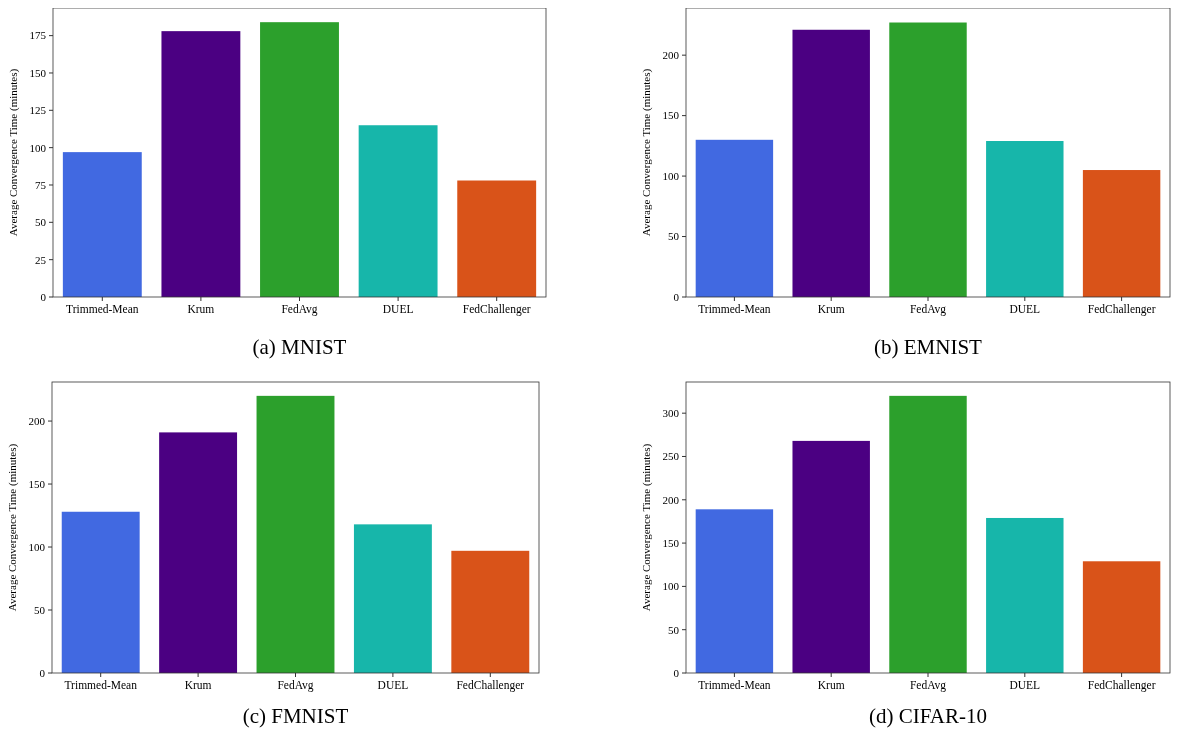 This screenshot has height=742, width=1181. I want to click on y-tick-label: 75, so click(41, 184).